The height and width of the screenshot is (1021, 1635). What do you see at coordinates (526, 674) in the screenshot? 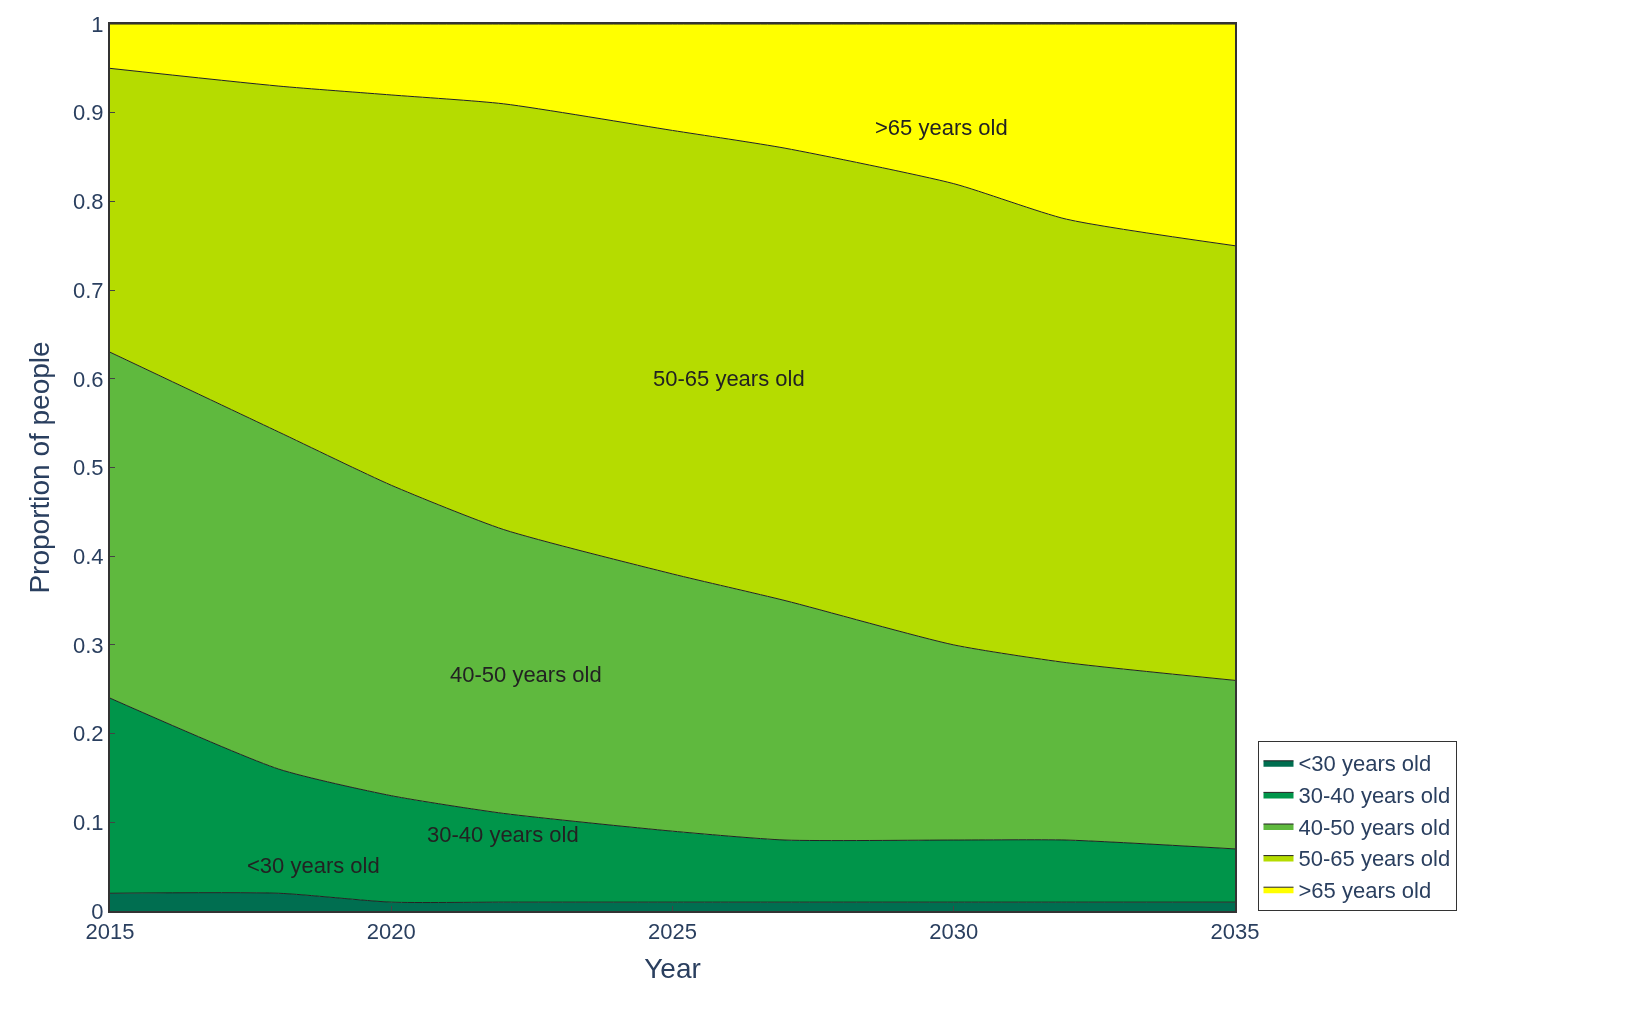
I see `annotation: 40-50 years old` at bounding box center [526, 674].